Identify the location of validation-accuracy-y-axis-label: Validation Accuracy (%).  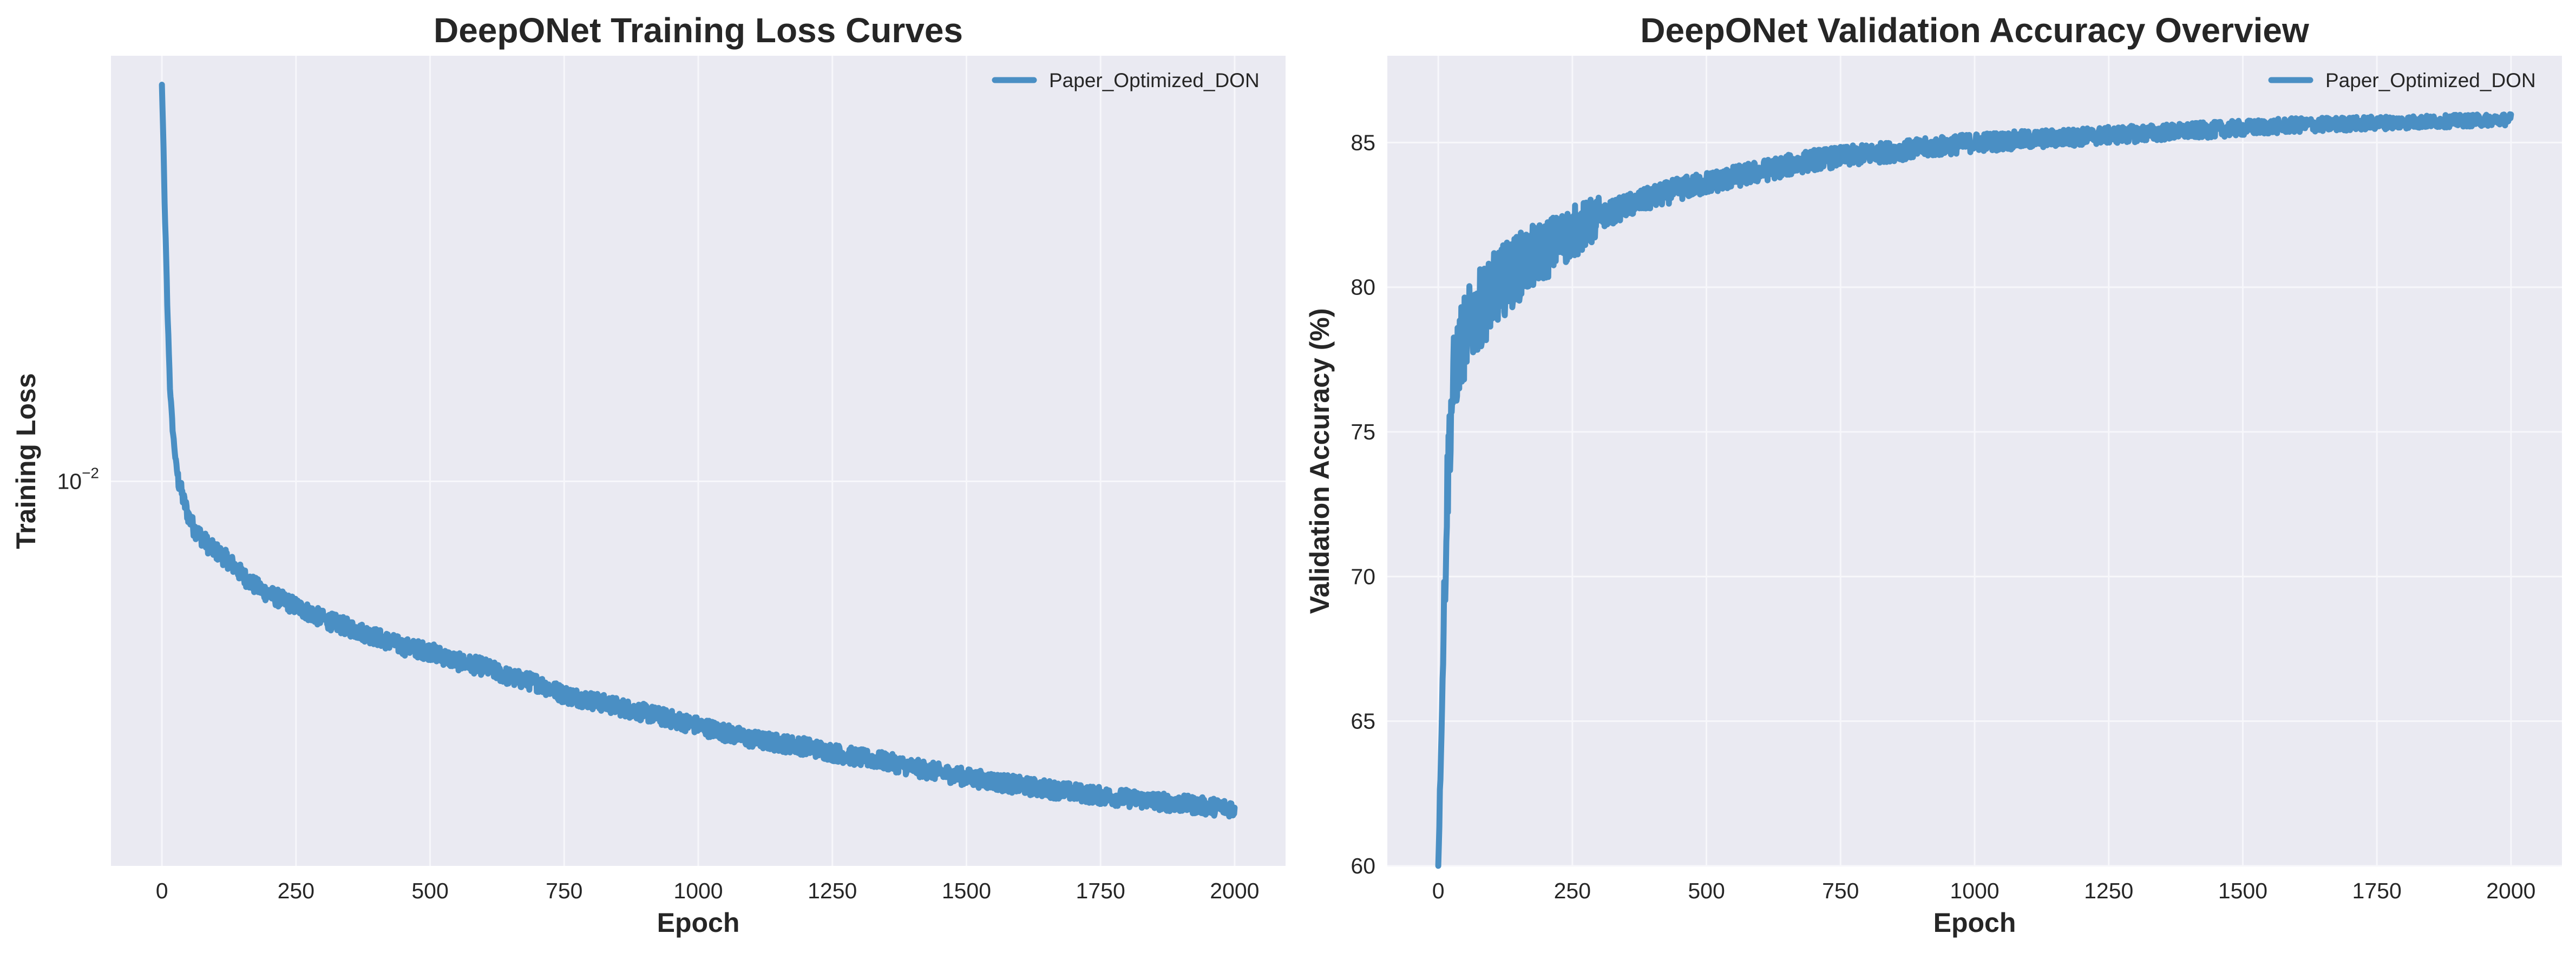
(1320, 461).